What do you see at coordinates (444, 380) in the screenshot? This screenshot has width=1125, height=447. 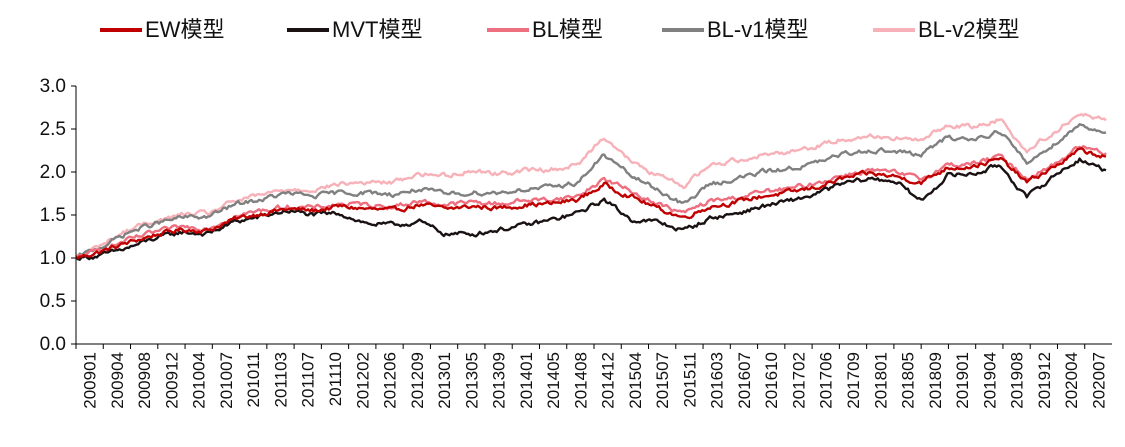 I see `x-tick-label: 201301` at bounding box center [444, 380].